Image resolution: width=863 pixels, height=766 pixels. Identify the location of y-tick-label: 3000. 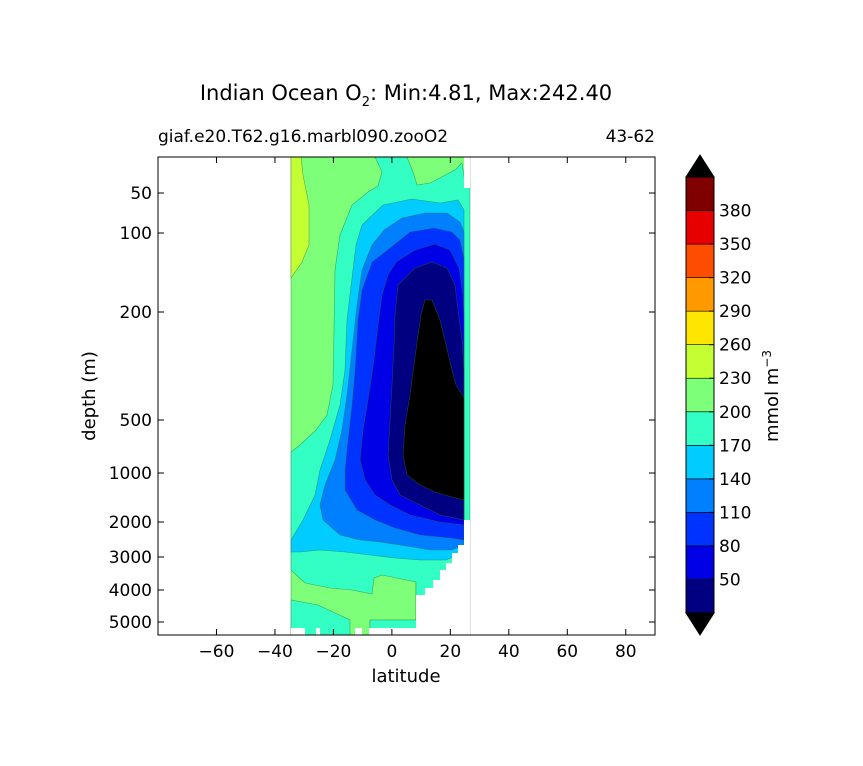
(130, 558).